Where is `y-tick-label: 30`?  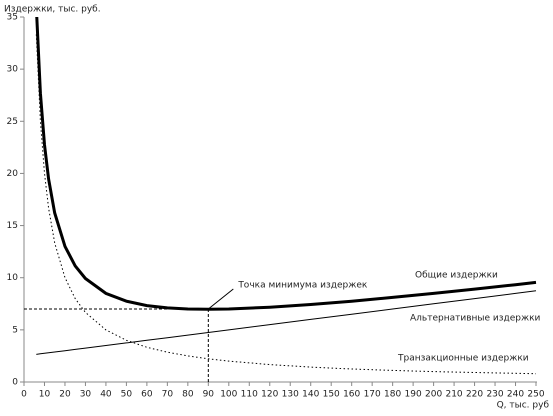
y-tick-label: 30 is located at coordinates (13, 70).